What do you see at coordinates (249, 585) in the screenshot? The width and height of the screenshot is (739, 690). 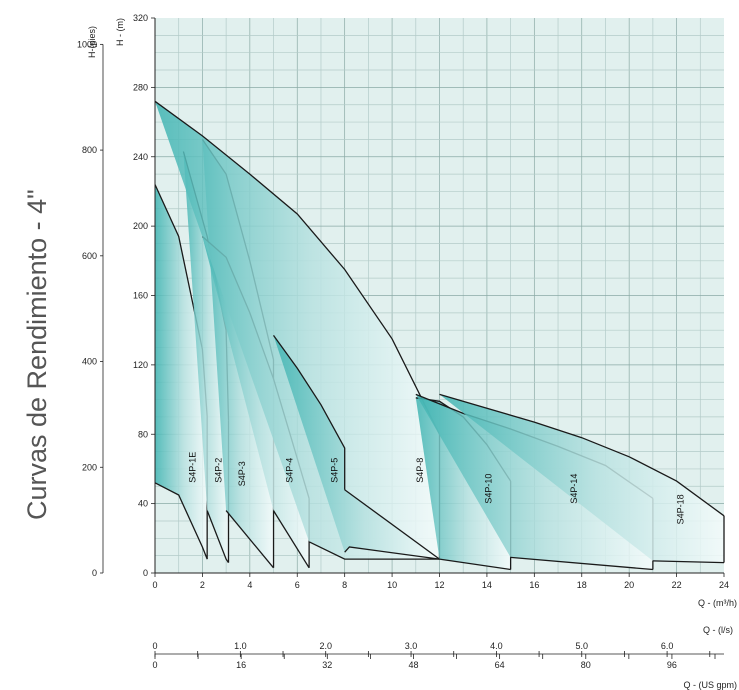 I see `x-tick-label: 4` at bounding box center [249, 585].